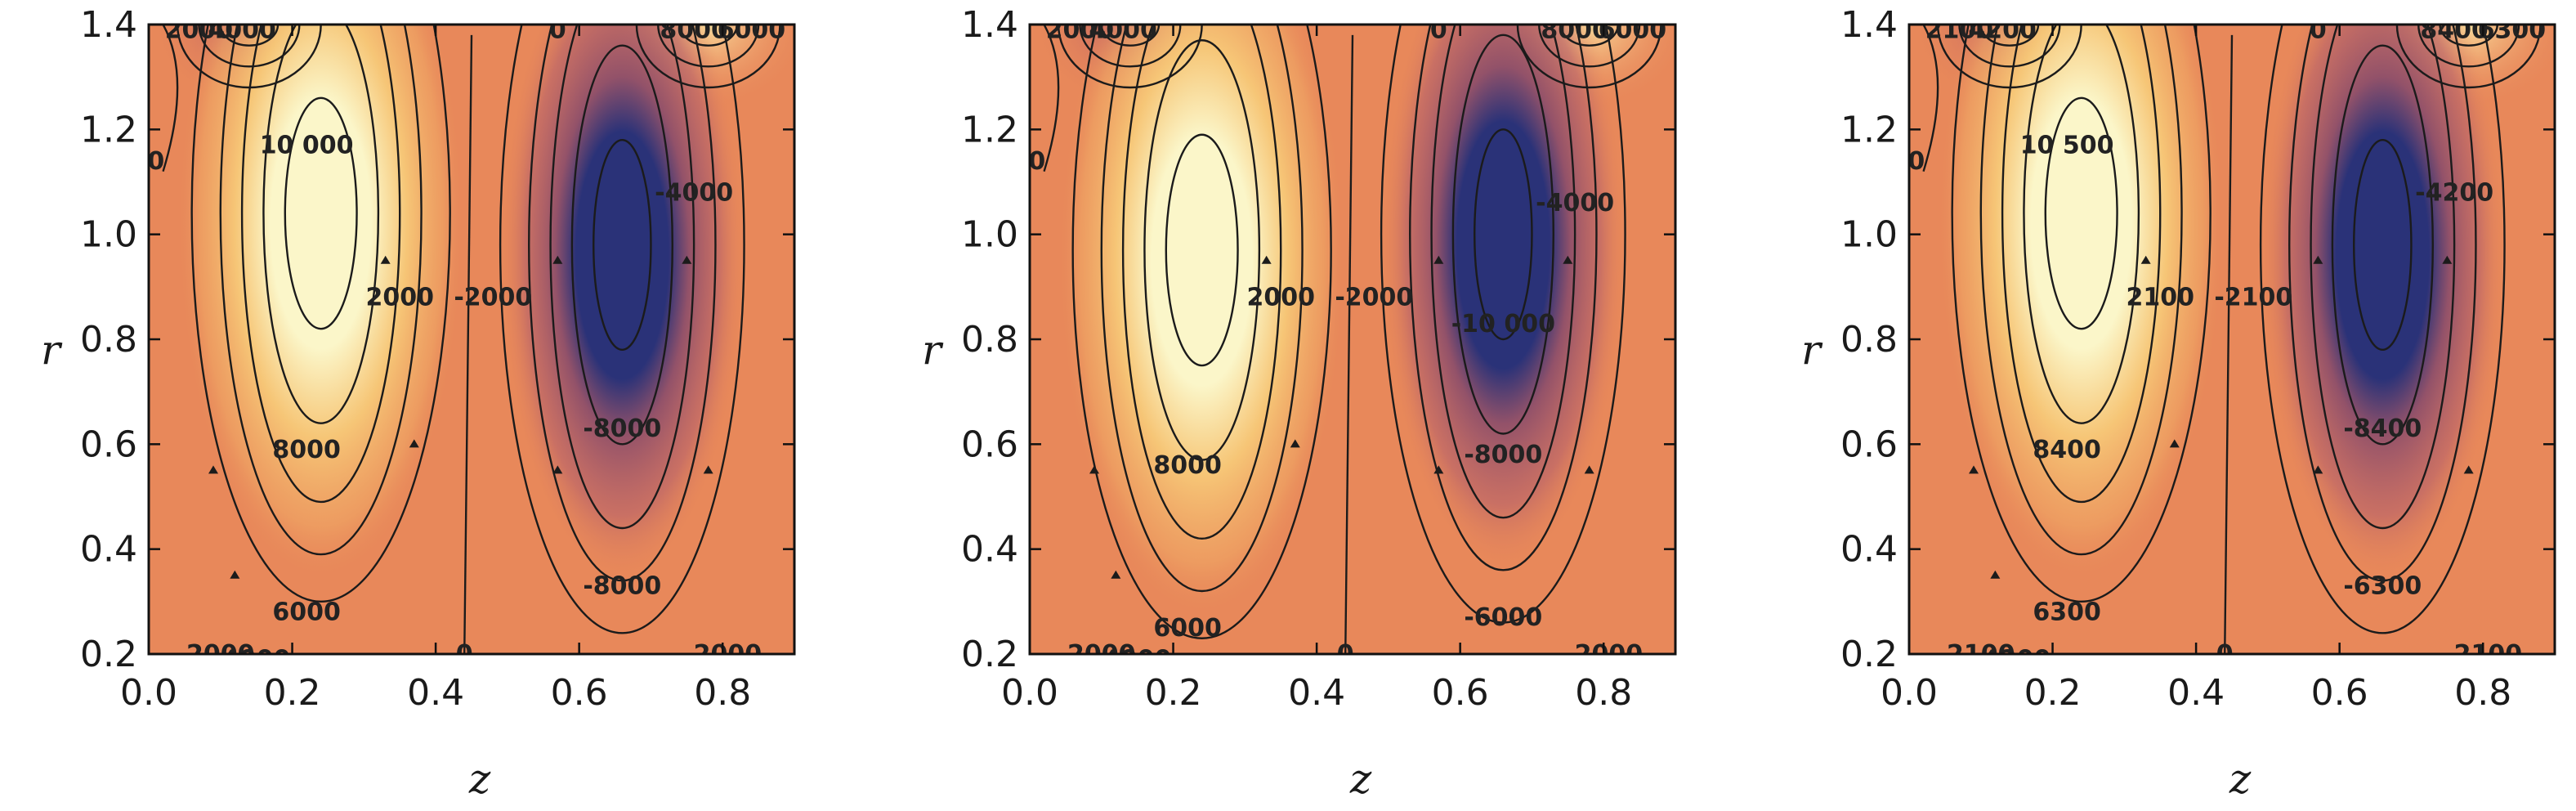 Image resolution: width=2576 pixels, height=811 pixels. I want to click on x-axis-label: z, so click(1360, 779).